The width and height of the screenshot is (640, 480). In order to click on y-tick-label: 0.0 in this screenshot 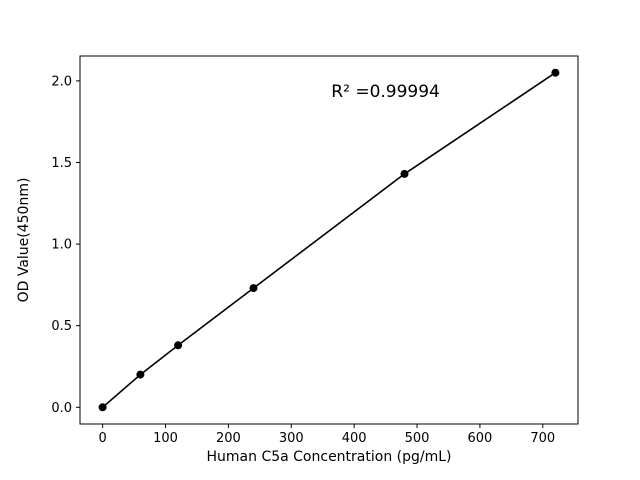, I will do `click(61, 408)`.